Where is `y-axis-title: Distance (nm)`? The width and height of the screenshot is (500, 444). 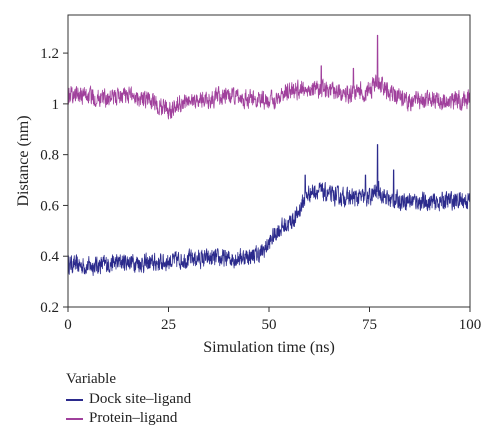 y-axis-title: Distance (nm) is located at coordinates (23, 160).